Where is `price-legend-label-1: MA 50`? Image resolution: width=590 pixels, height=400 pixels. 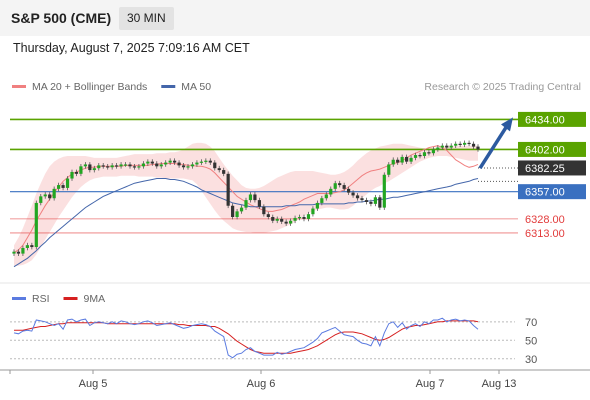
price-legend-label-1: MA 50 is located at coordinates (196, 87).